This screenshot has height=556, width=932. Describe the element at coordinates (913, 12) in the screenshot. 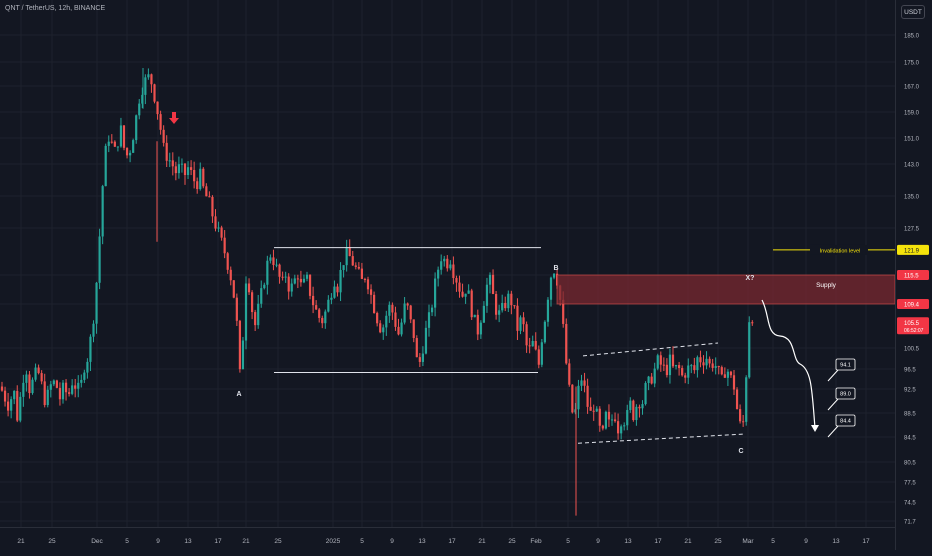

I see `currency-button: USDT` at that location.